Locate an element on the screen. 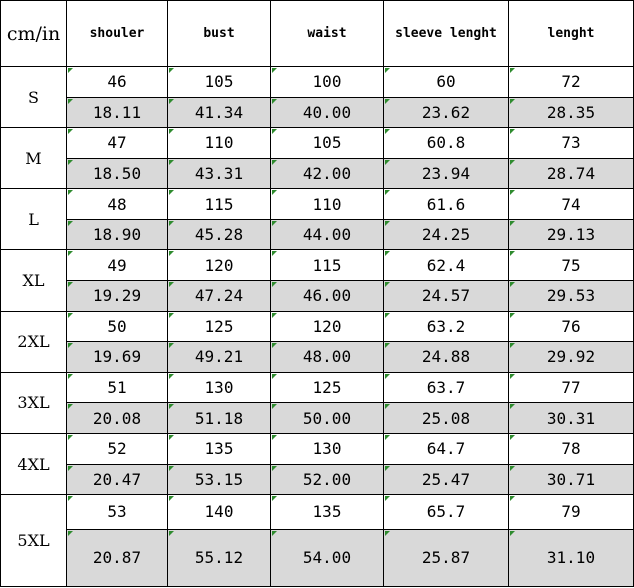 The width and height of the screenshot is (634, 588). inch-value-cell: 23.62 is located at coordinates (446, 112).